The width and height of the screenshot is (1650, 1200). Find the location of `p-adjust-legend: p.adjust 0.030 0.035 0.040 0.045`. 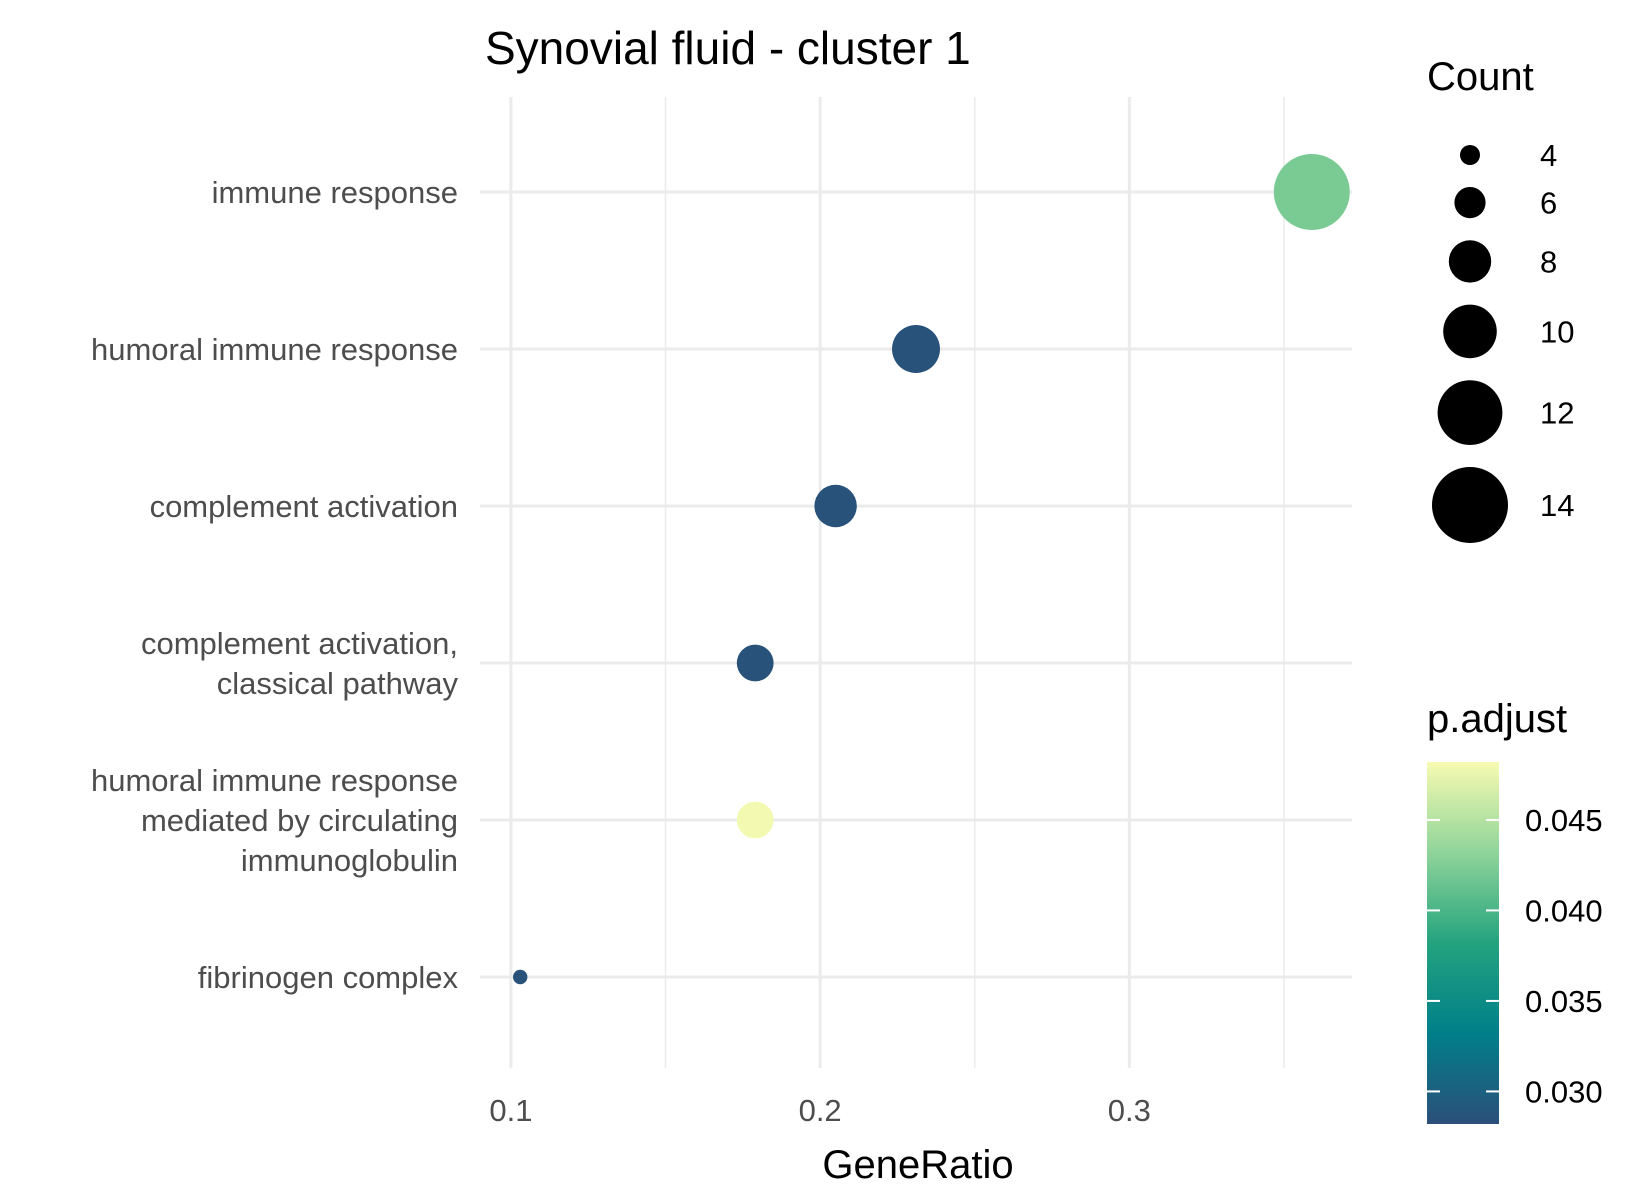

p-adjust-legend: p.adjust 0.030 0.035 0.040 0.045 is located at coordinates (1515, 910).